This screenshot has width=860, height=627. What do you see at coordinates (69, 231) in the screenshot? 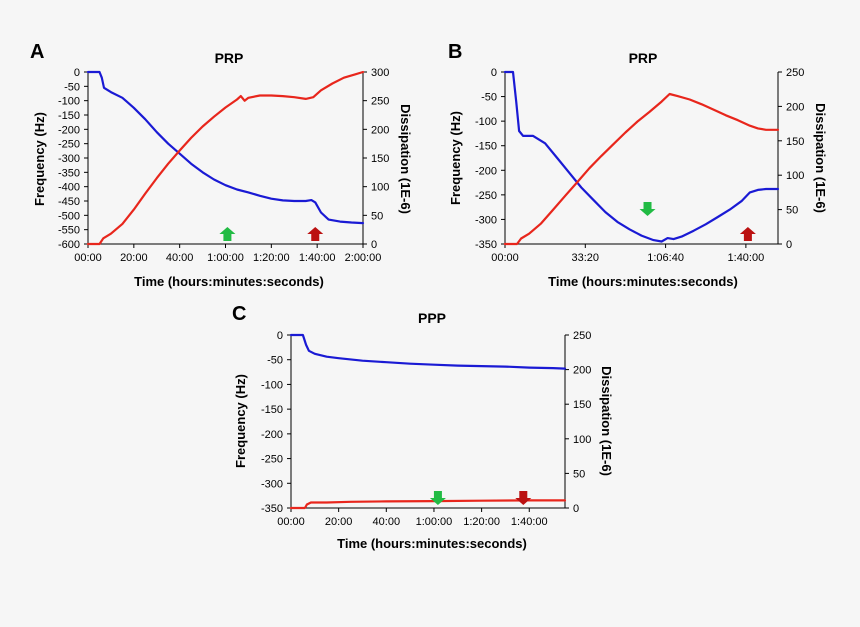
I see `y-tick-label: -550` at bounding box center [69, 231].